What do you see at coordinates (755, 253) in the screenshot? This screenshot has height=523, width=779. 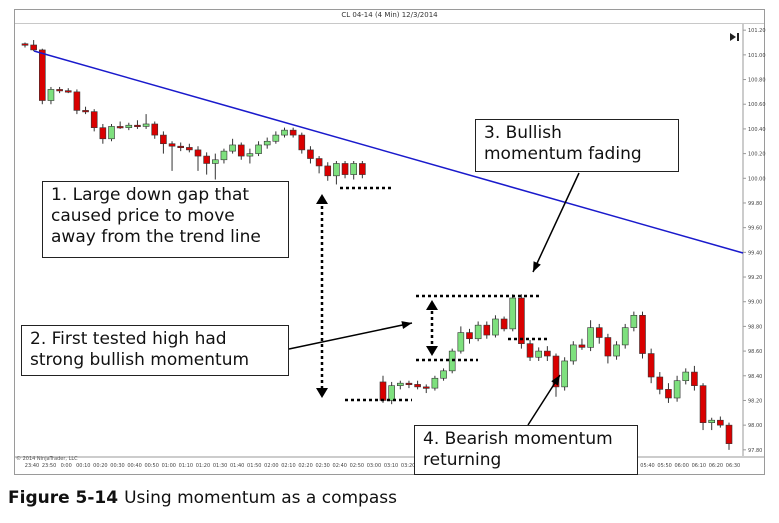 I see `y-tick-label: 99.40` at bounding box center [755, 253].